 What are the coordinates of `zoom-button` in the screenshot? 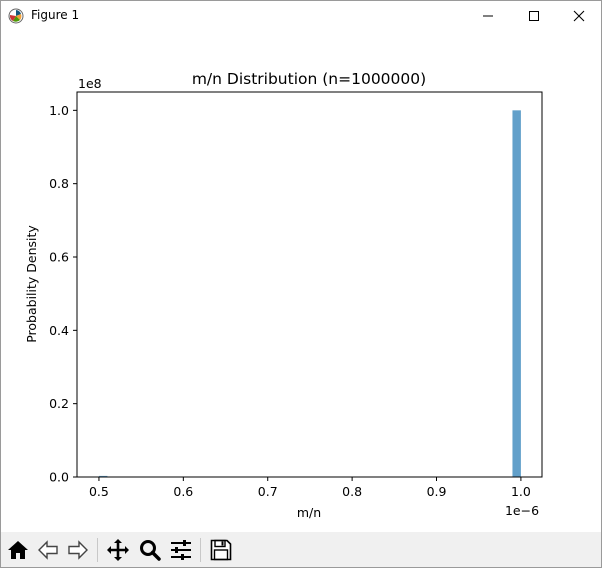 It's located at (150, 550).